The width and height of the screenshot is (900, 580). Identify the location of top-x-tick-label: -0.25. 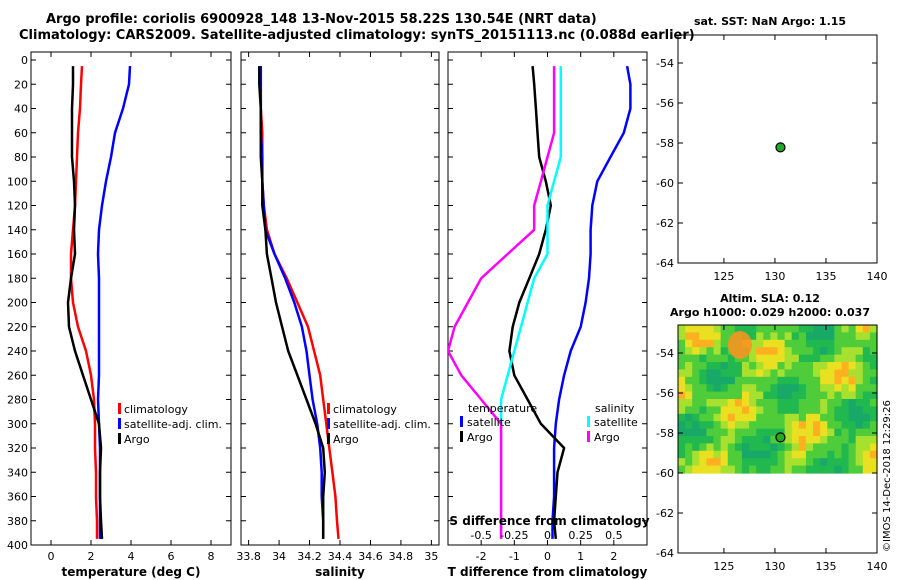
(514, 535).